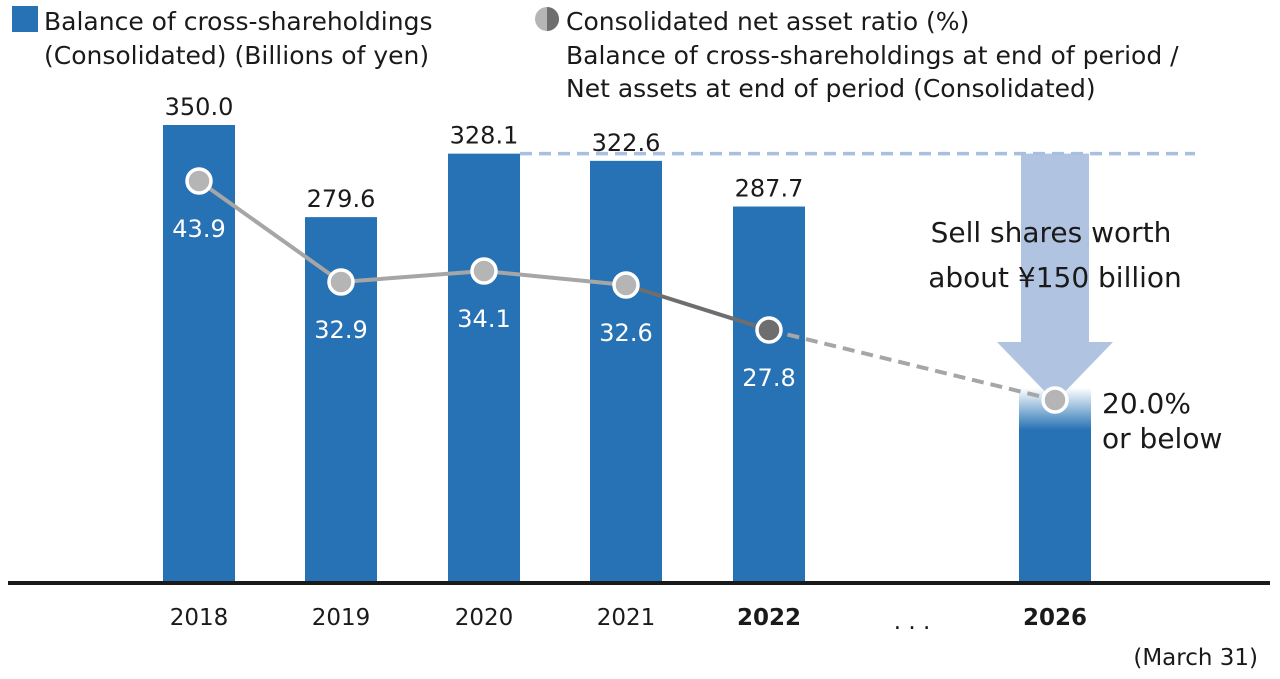 This screenshot has height=679, width=1280. Describe the element at coordinates (484, 271) in the screenshot. I see `ratio-marker-2020` at that location.